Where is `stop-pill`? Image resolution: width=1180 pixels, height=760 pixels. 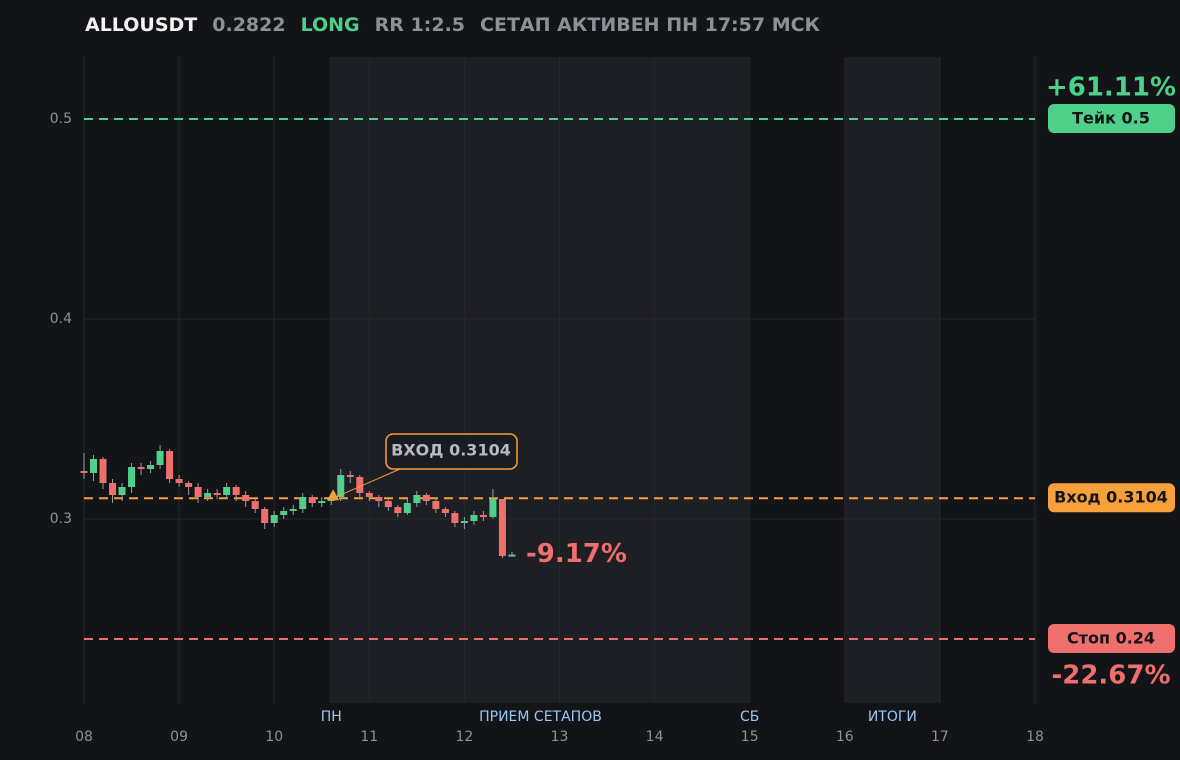
stop-pill is located at coordinates (1111, 638).